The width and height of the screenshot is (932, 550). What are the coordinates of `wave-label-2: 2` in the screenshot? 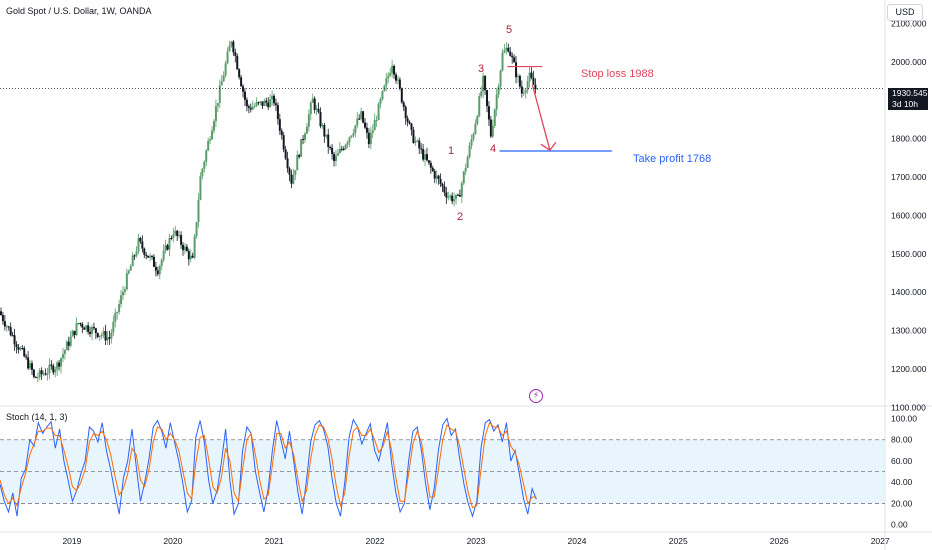 It's located at (460, 217).